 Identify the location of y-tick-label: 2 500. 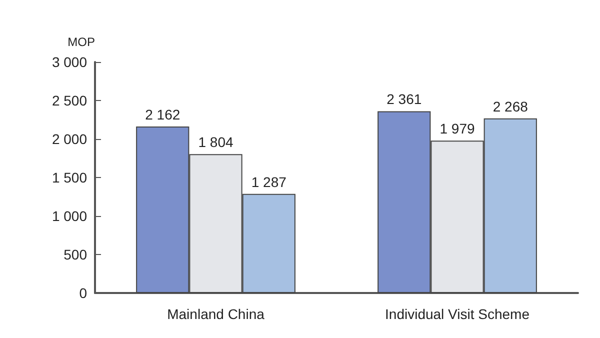
(70, 100).